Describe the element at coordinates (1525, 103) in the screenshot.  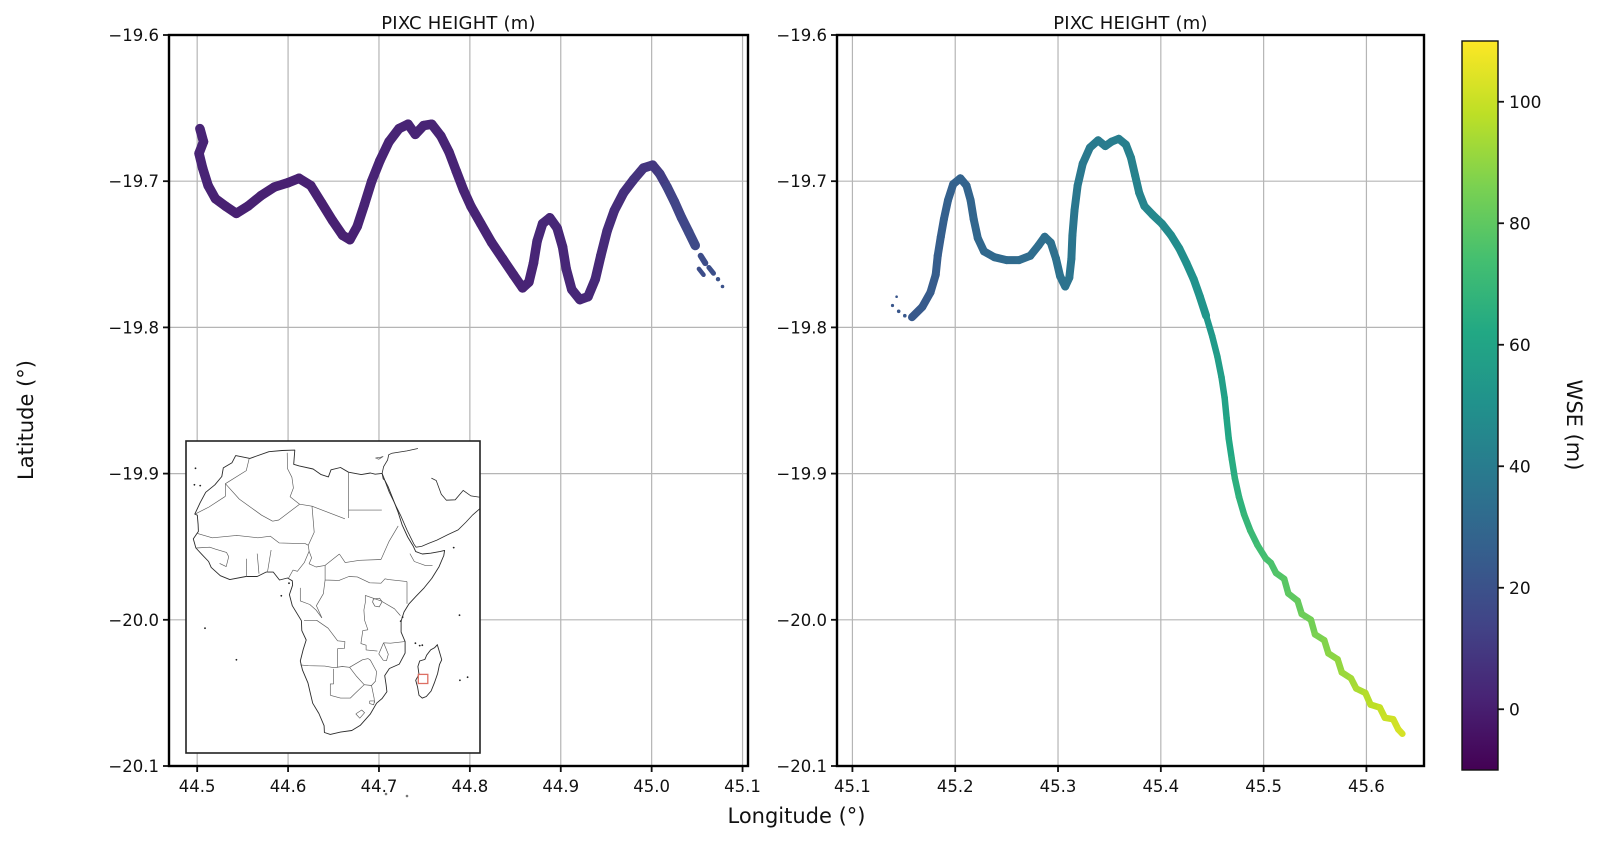
I see `colorbar-tick-label: 100` at that location.